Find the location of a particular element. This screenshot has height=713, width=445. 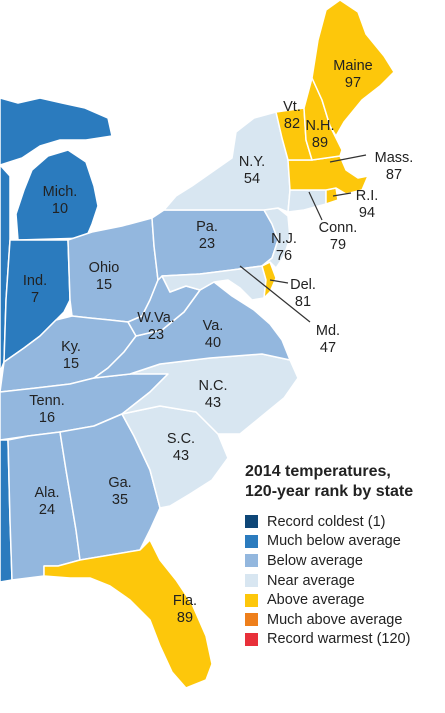

svg-text:Fla.89: Fla. 89 is located at coordinates (185, 609).